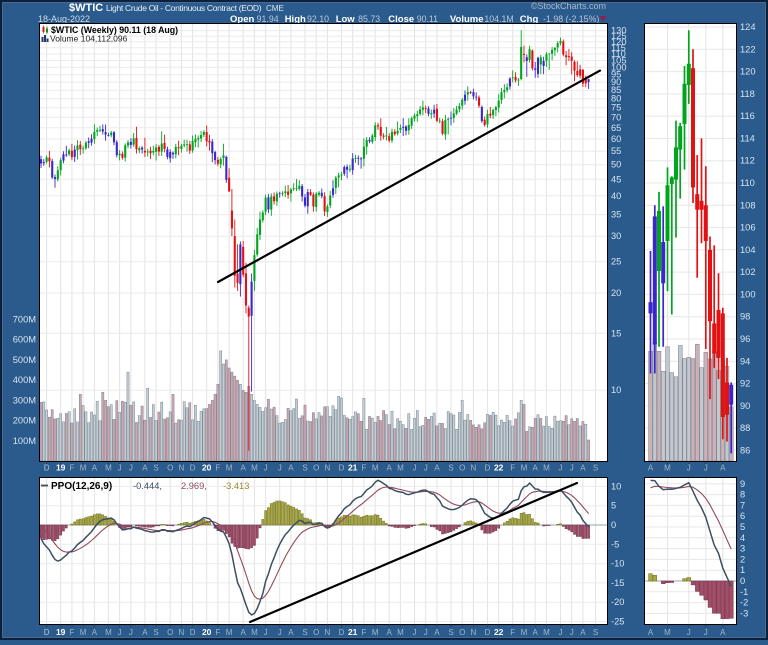  I want to click on svg-text: 104.1M, so click(498, 19).